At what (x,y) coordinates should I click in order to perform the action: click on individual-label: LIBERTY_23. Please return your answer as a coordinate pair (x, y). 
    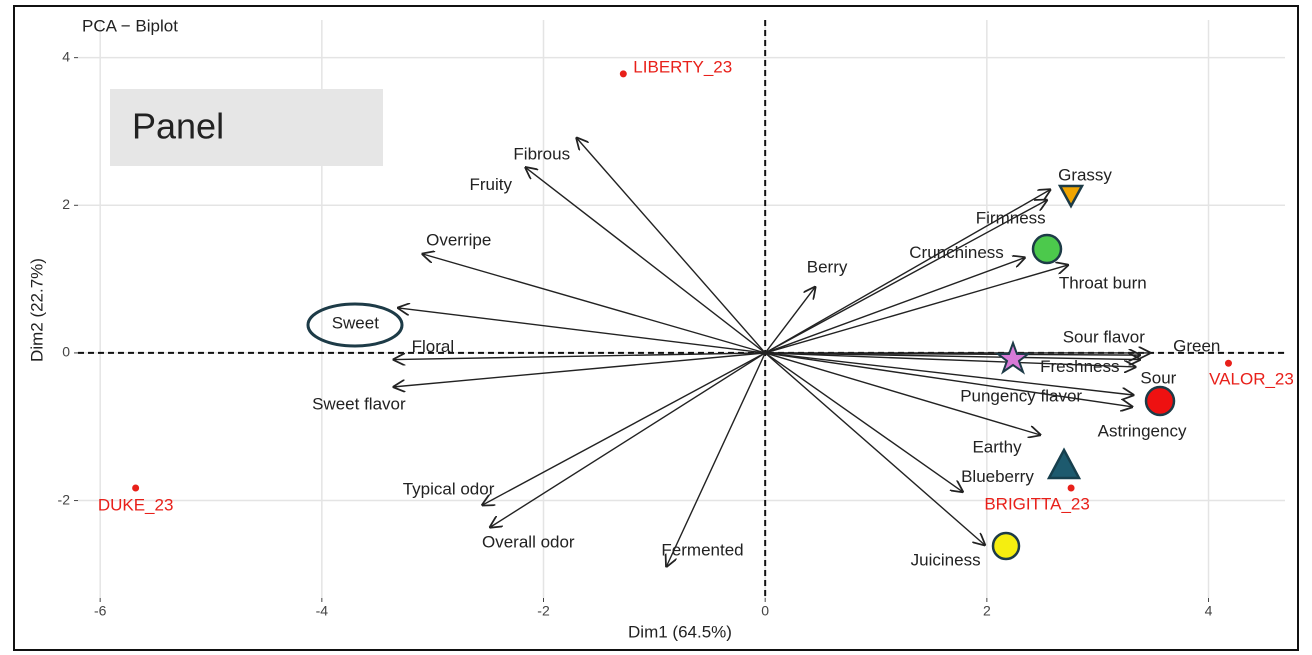
    Looking at the image, I should click on (682, 66).